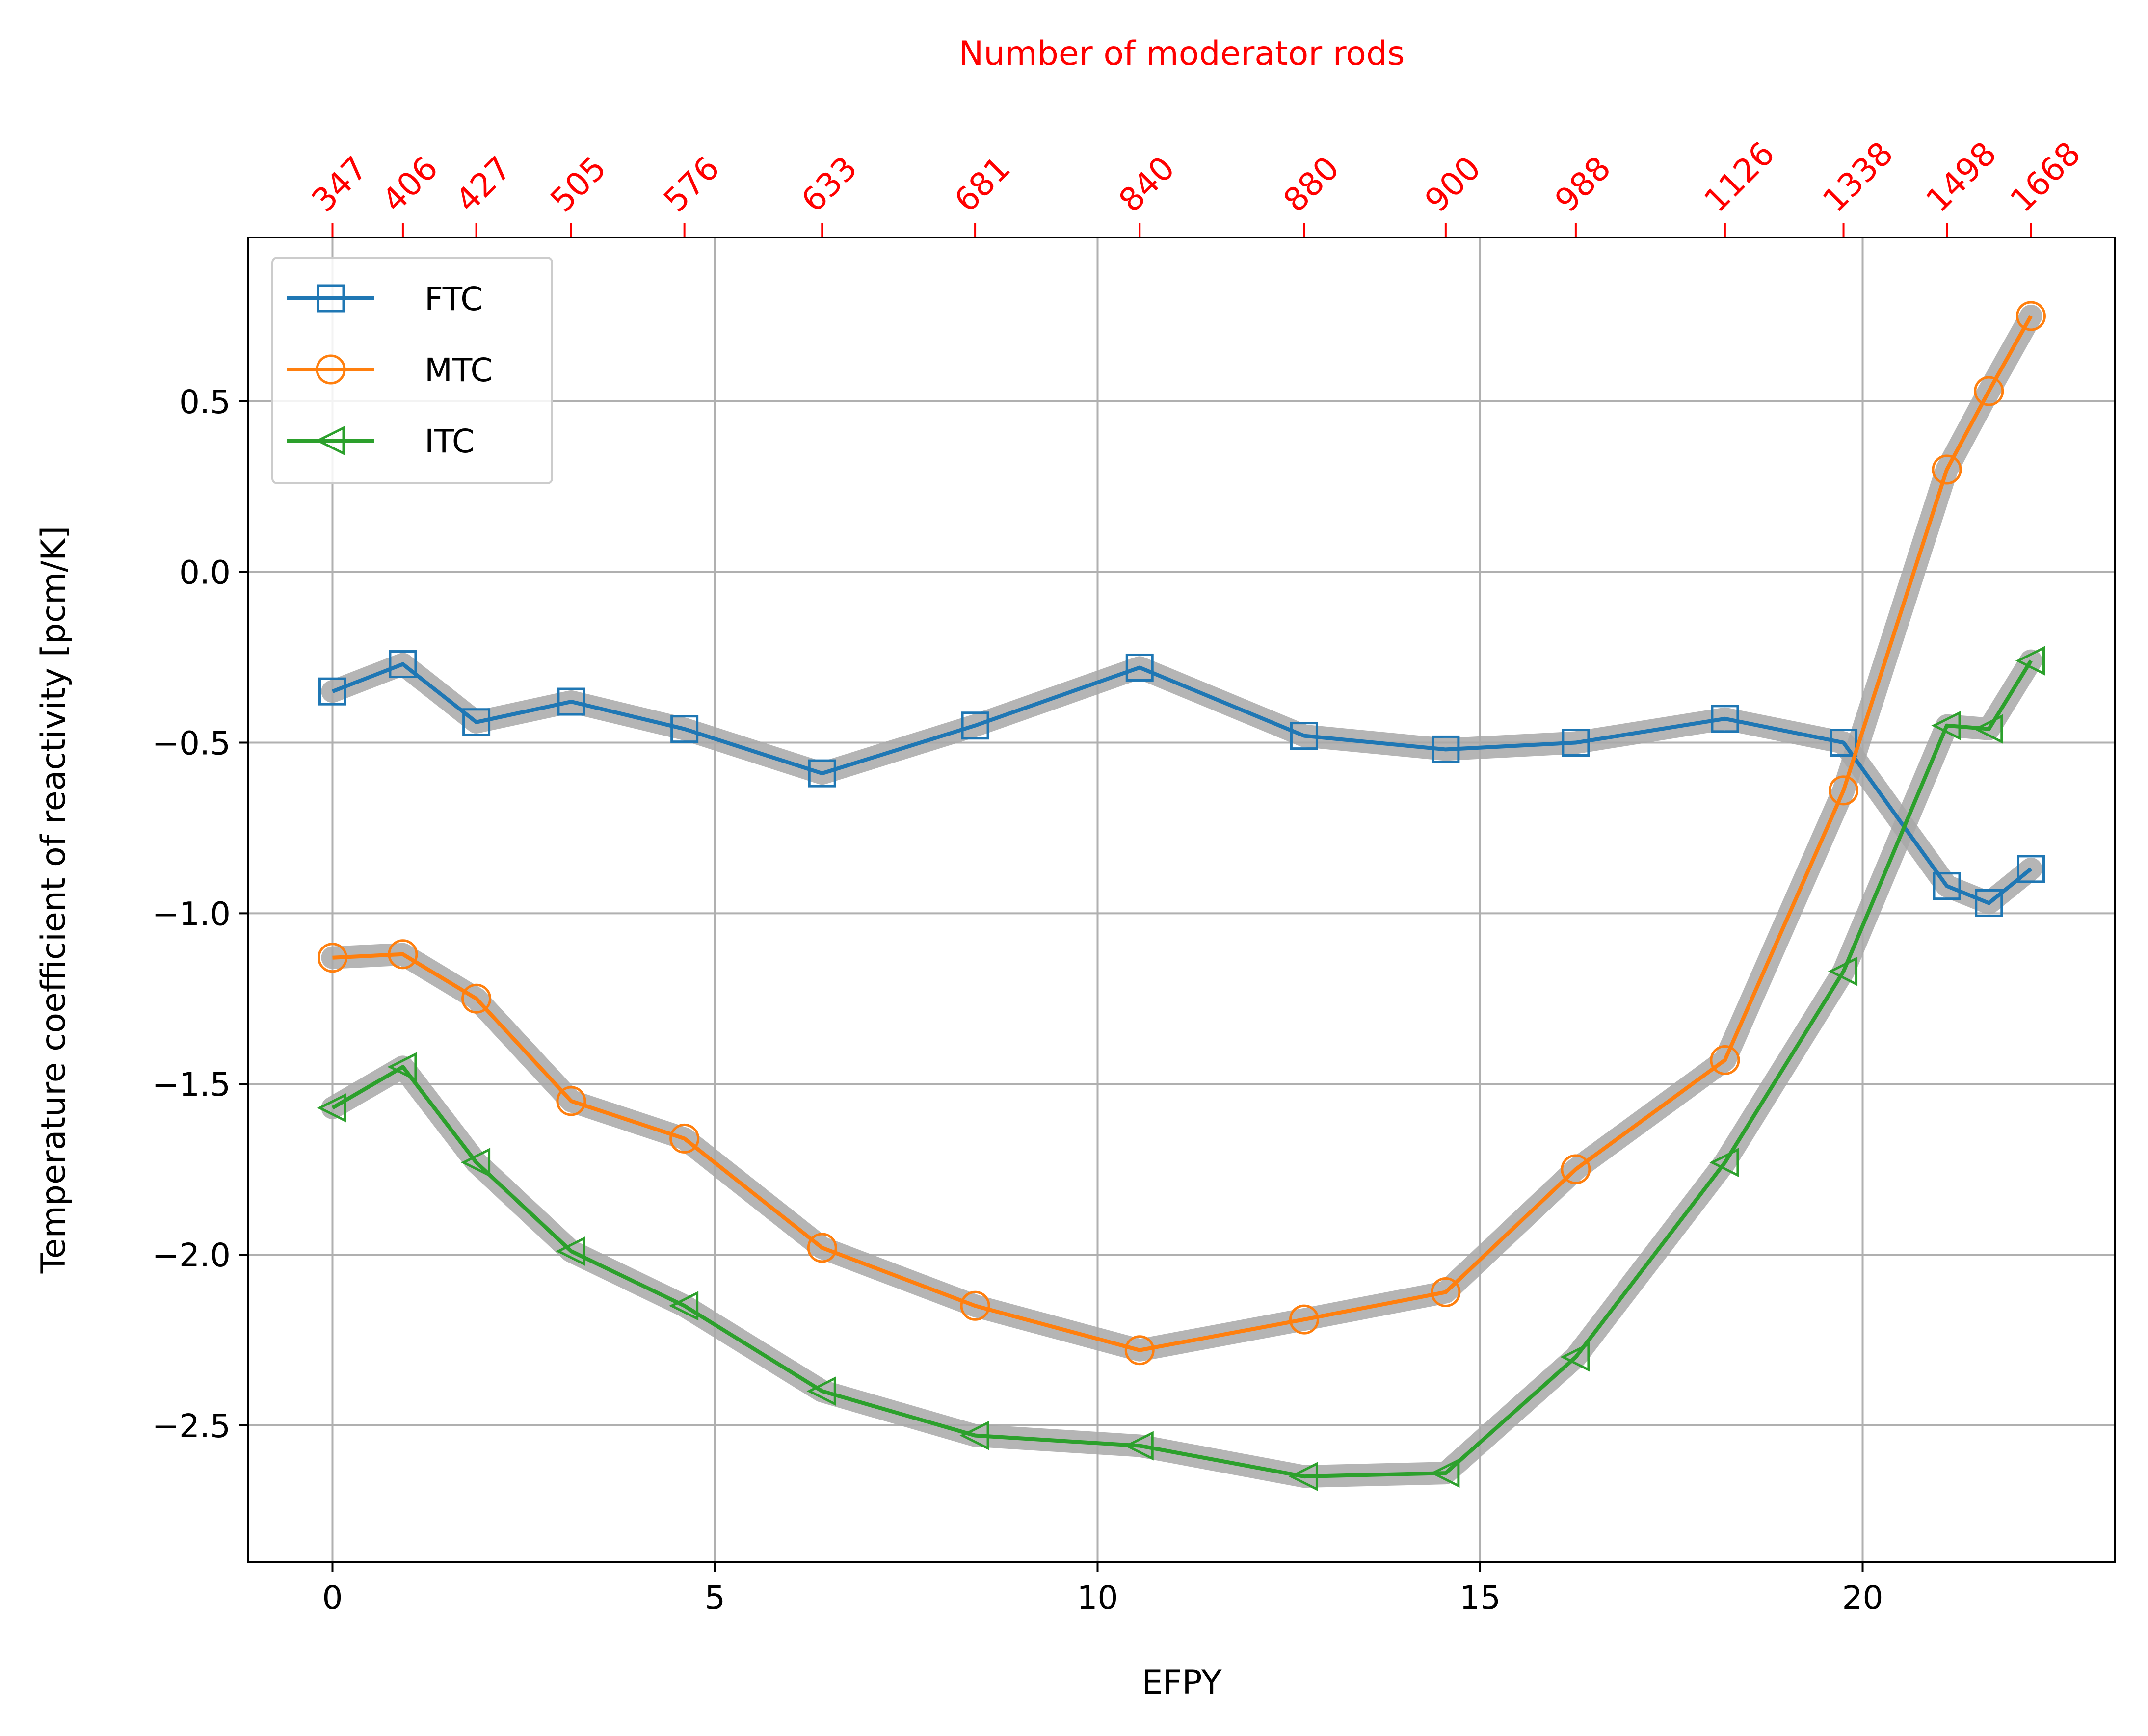  Describe the element at coordinates (578, 184) in the screenshot. I see `top-tick-label: 505` at that location.